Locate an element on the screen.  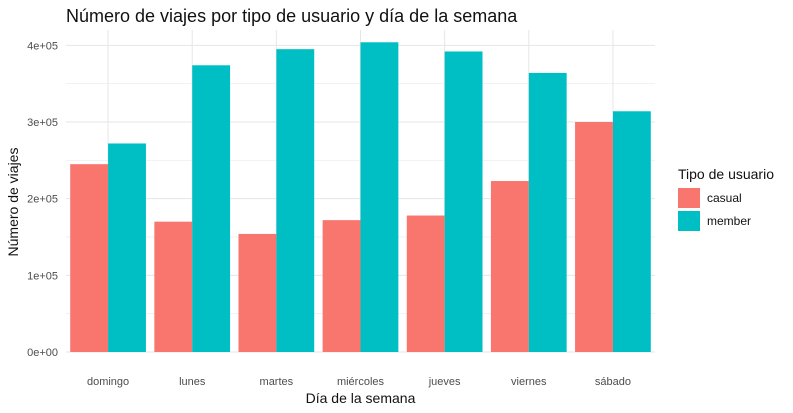
bar-casual-domingo is located at coordinates (89, 258).